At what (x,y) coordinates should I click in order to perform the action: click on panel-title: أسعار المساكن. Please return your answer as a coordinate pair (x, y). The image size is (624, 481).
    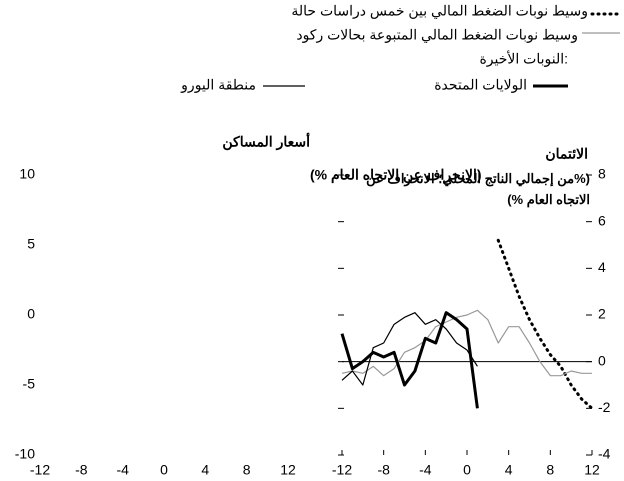
    Looking at the image, I should click on (266, 141).